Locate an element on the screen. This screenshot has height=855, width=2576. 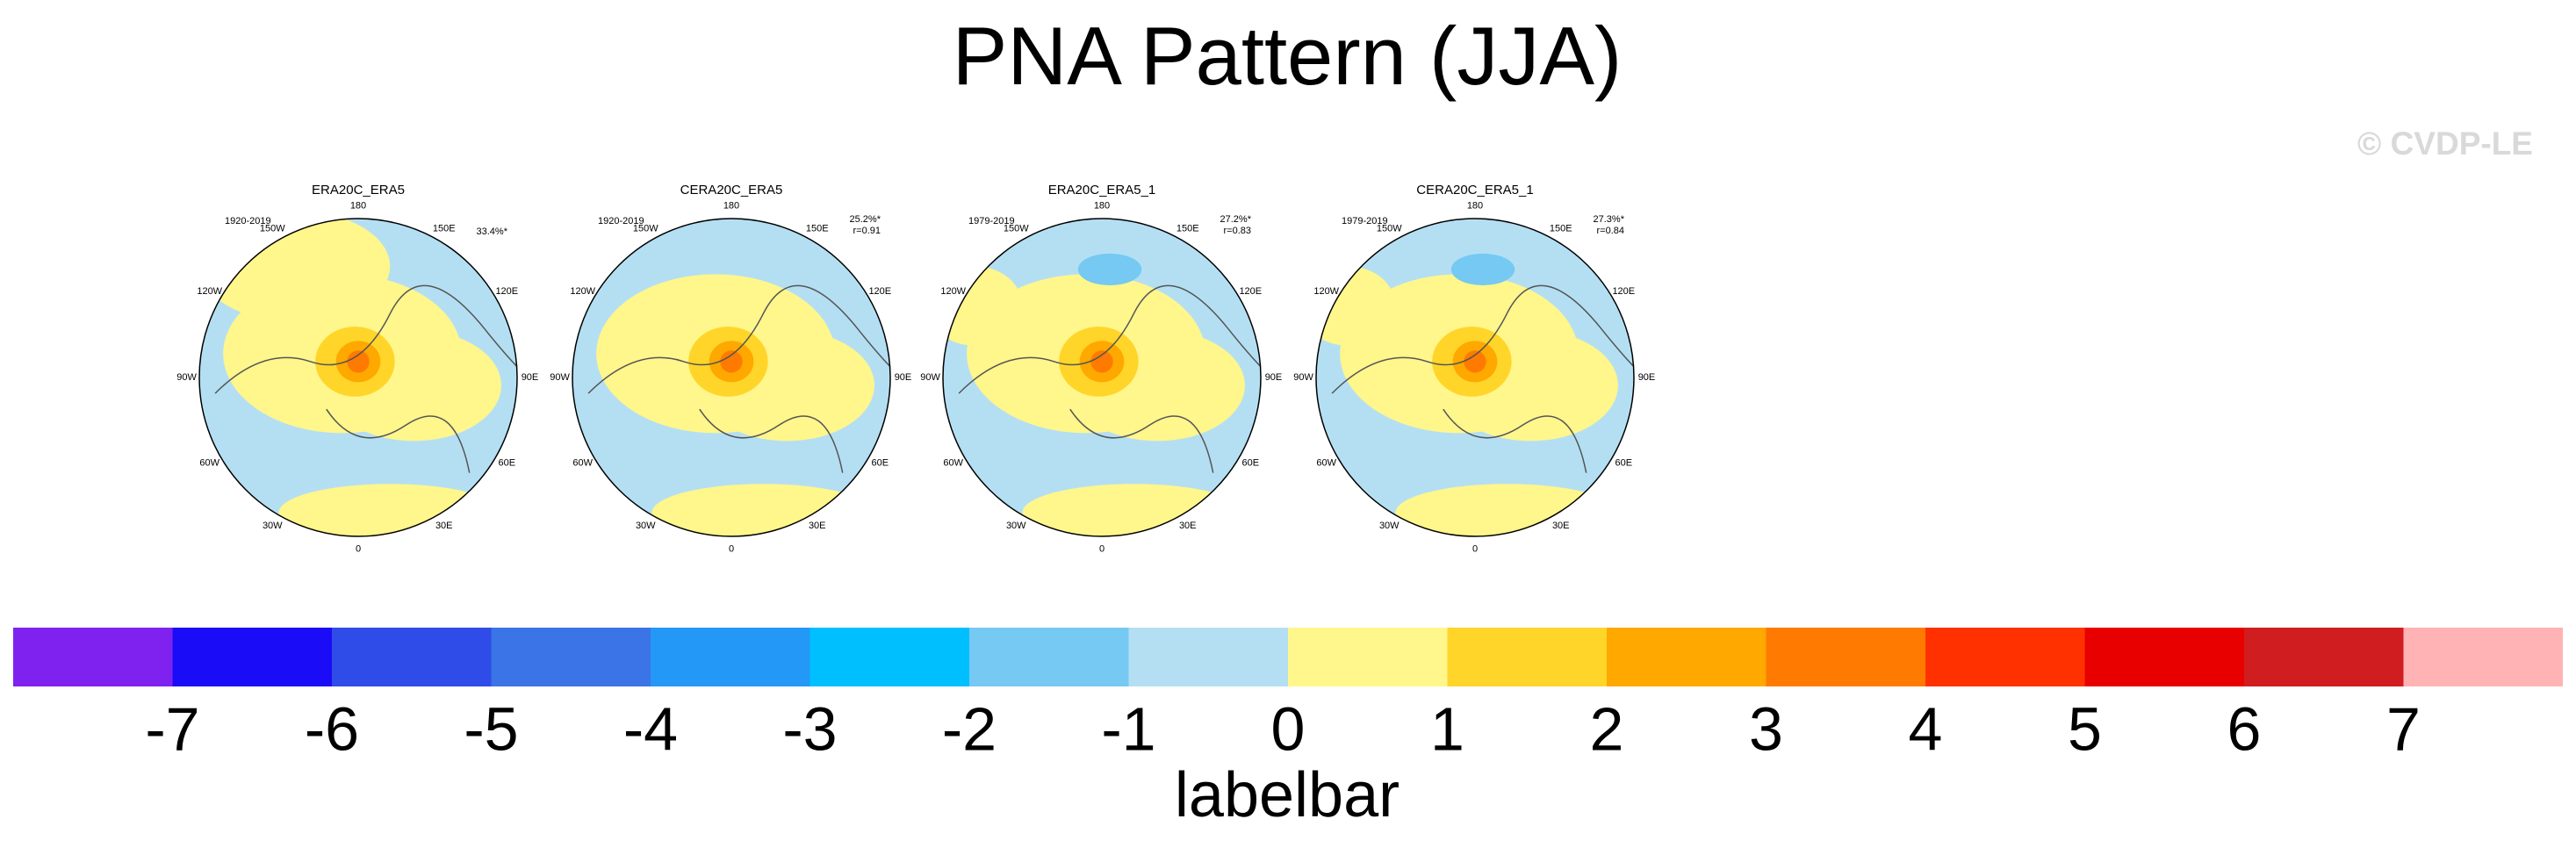
panel-title: ERA20C_ERA5 is located at coordinates (358, 190).